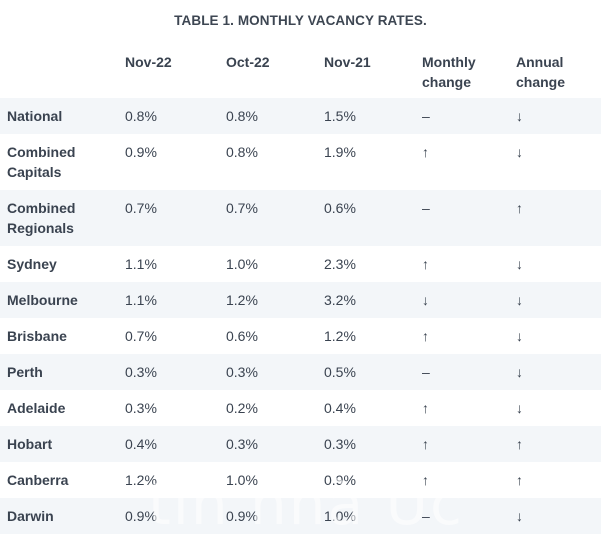 Image resolution: width=601 pixels, height=538 pixels. I want to click on cell-city: Brisbane, so click(37, 336).